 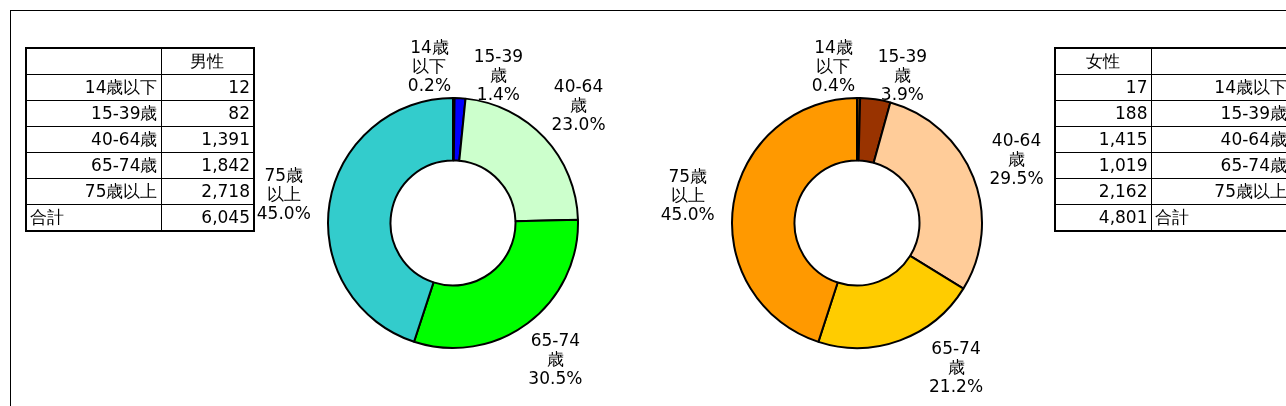 I want to click on data-label: 21.2%, so click(x=956, y=386).